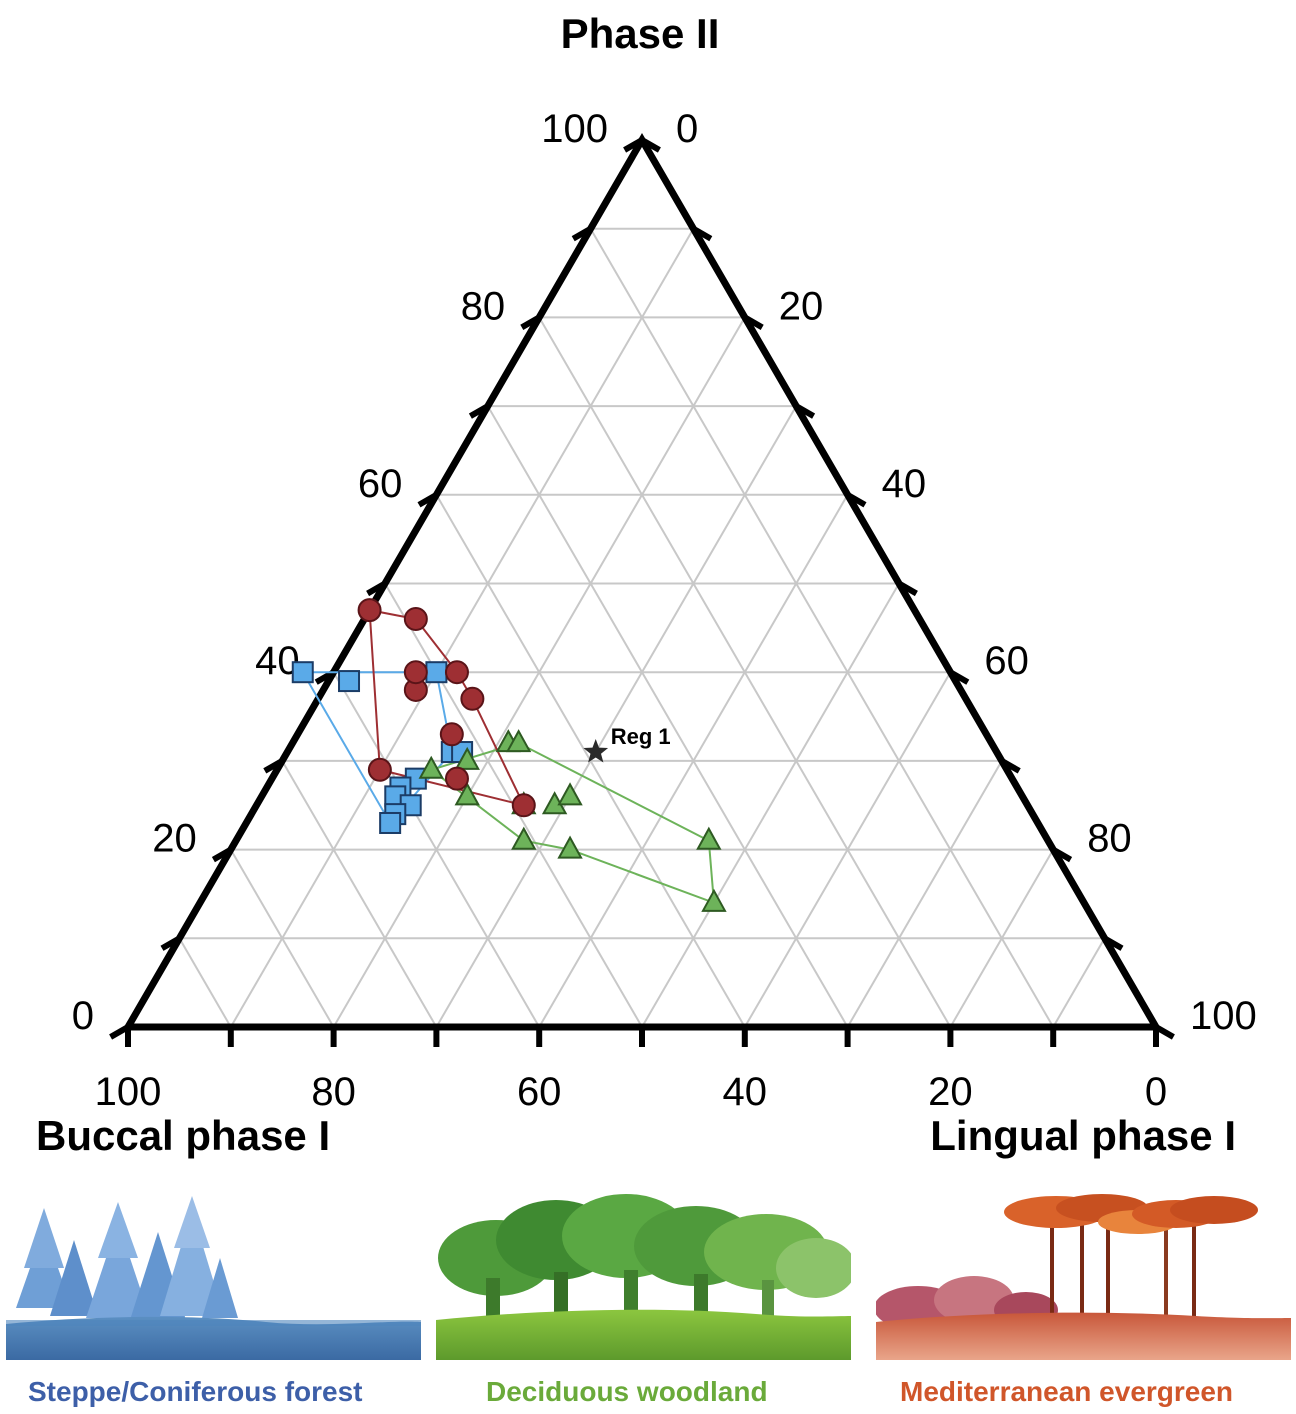  I want to click on tick-label-lingual: 0, so click(687, 129).